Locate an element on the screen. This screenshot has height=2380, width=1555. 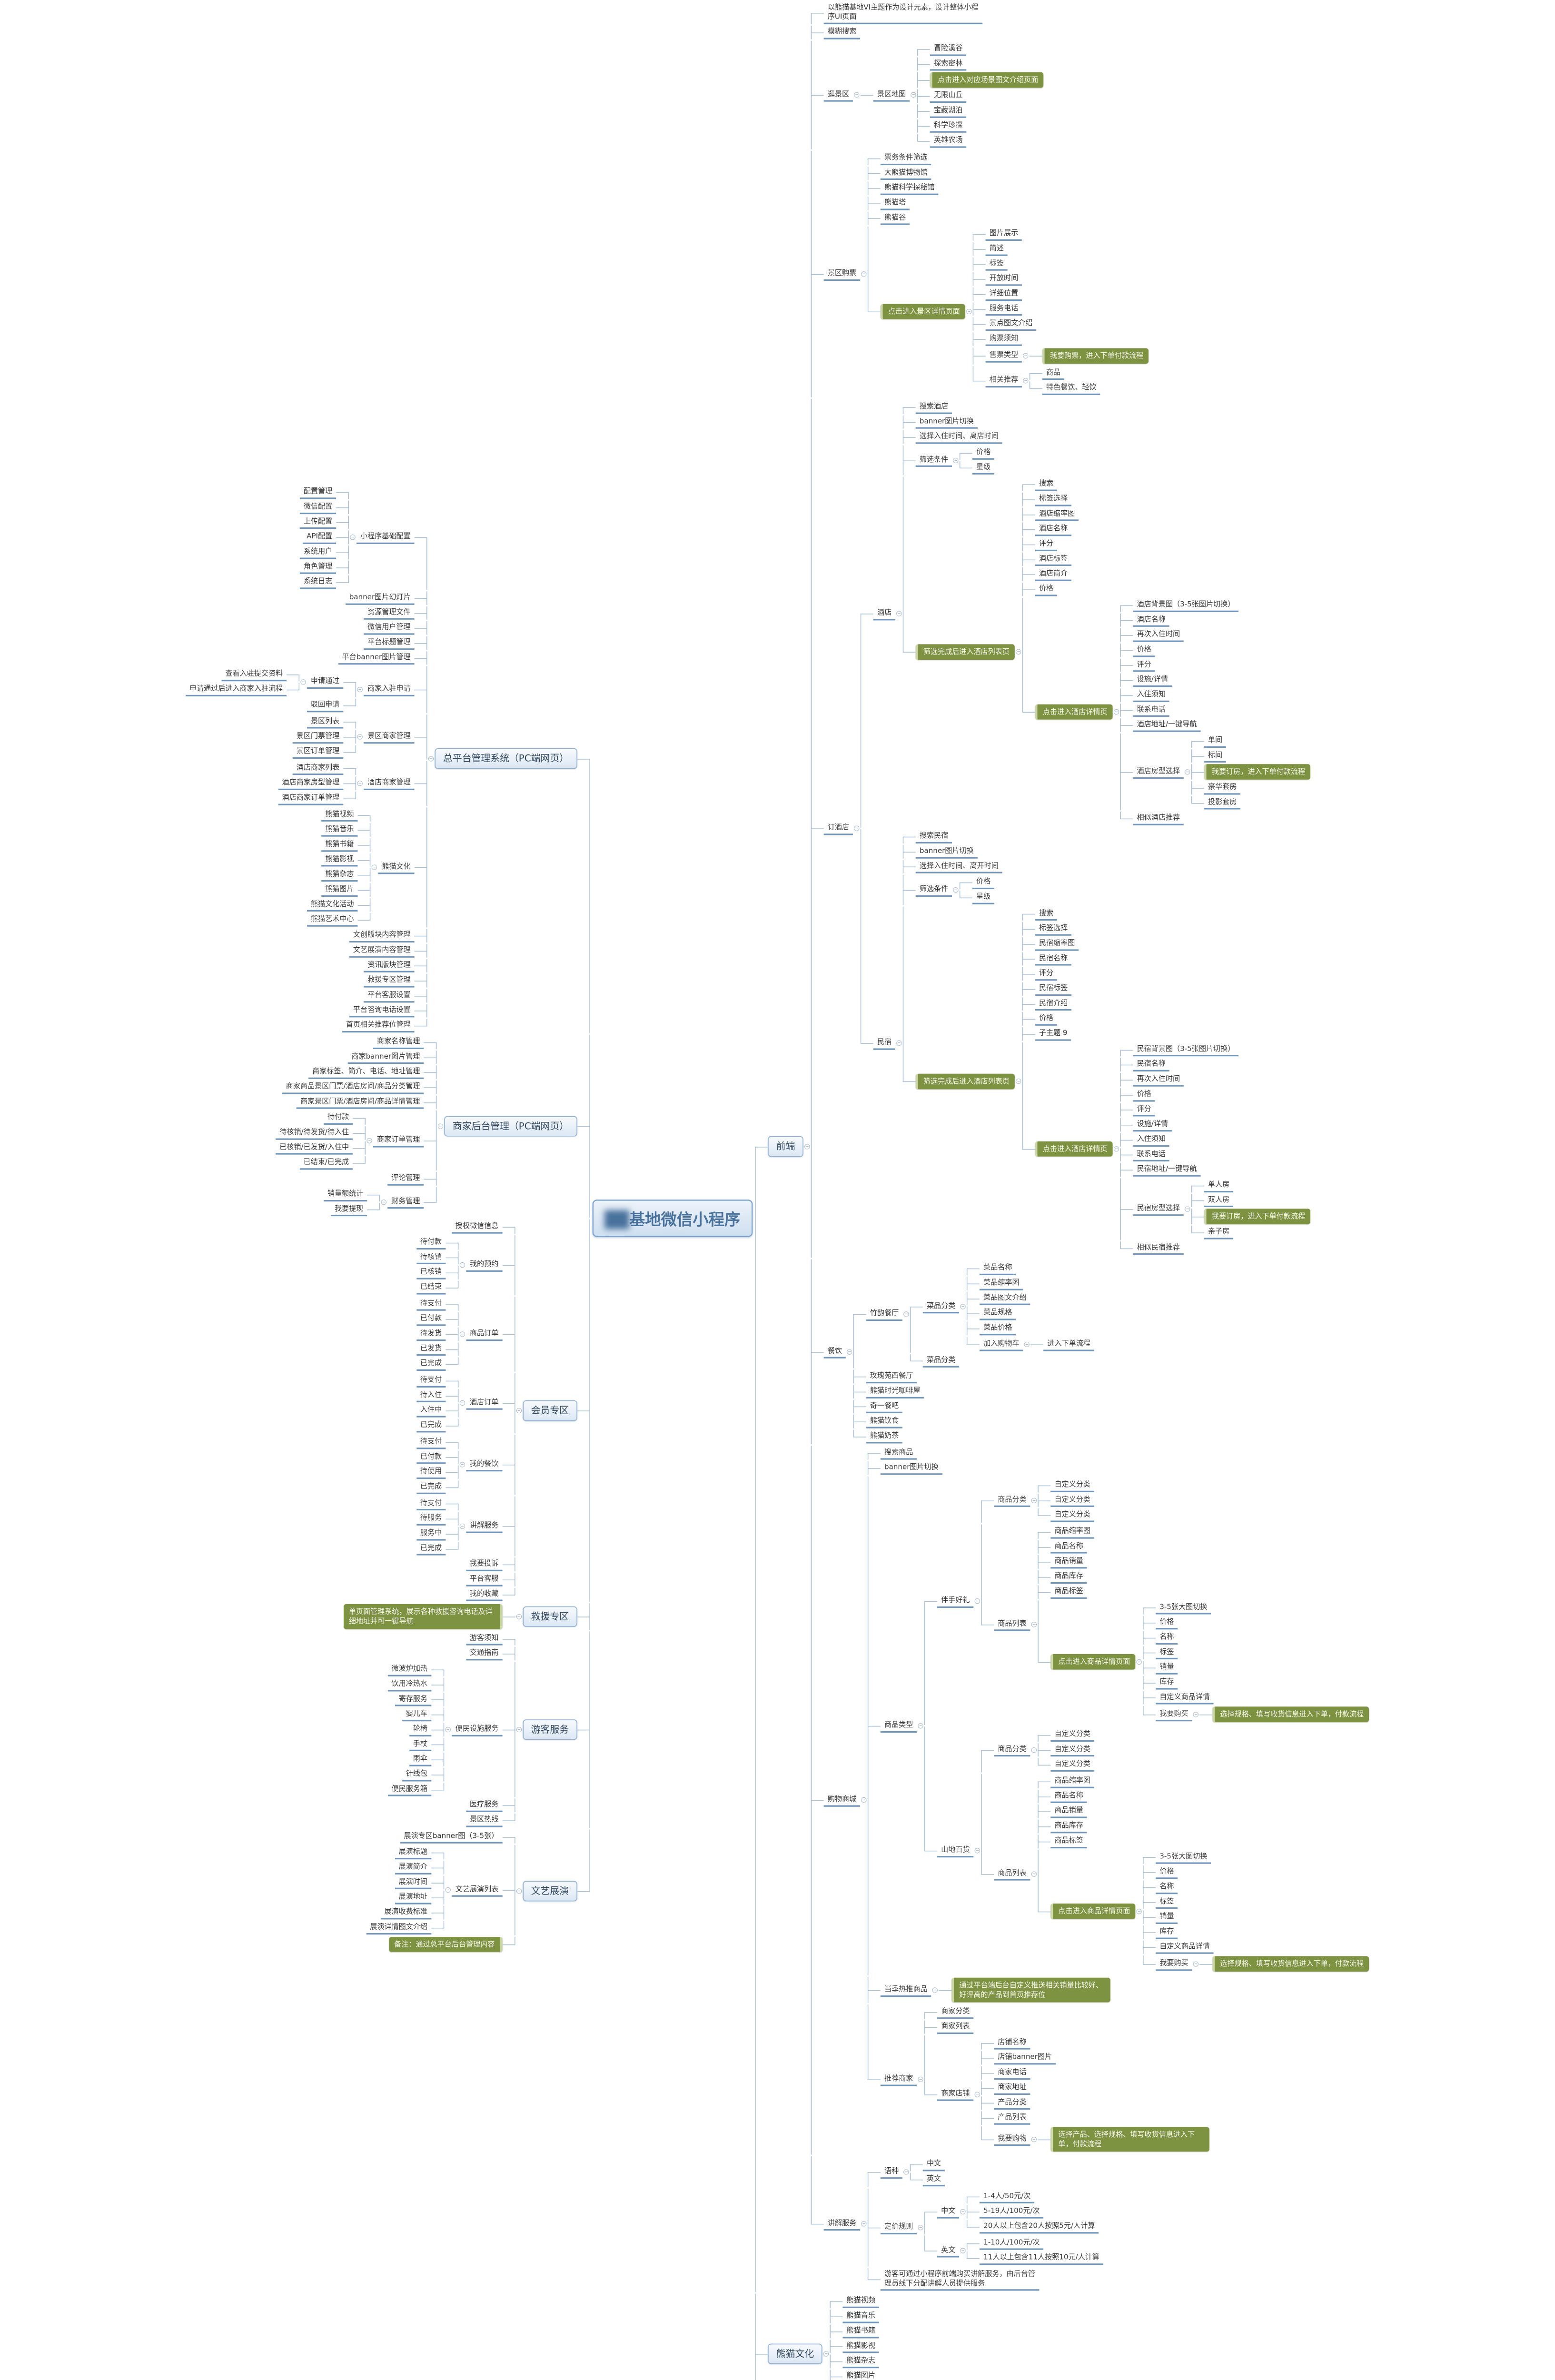
topic-node: 入住须知 is located at coordinates (1151, 695).